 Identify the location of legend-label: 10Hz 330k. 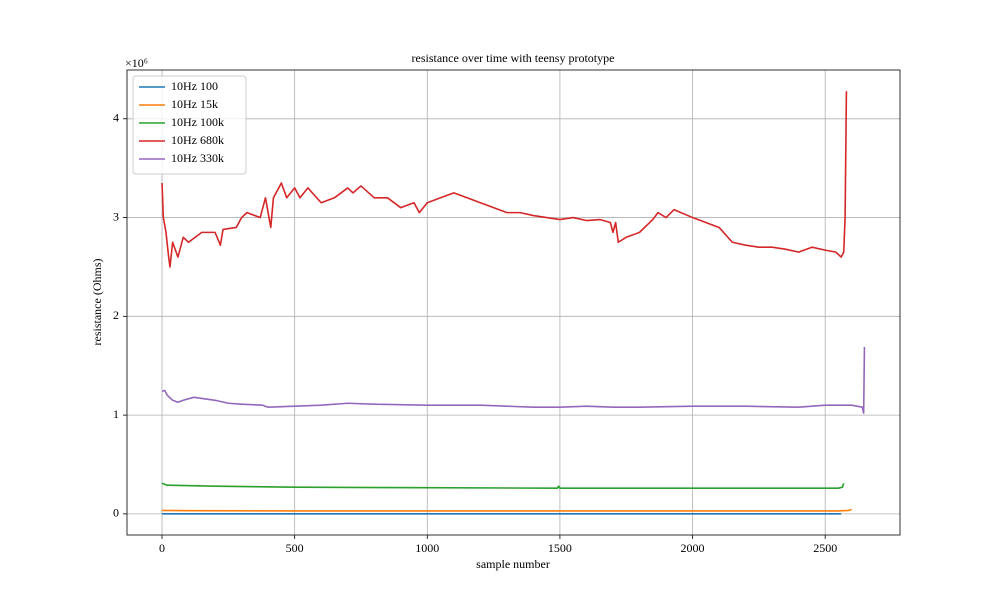
(197, 158).